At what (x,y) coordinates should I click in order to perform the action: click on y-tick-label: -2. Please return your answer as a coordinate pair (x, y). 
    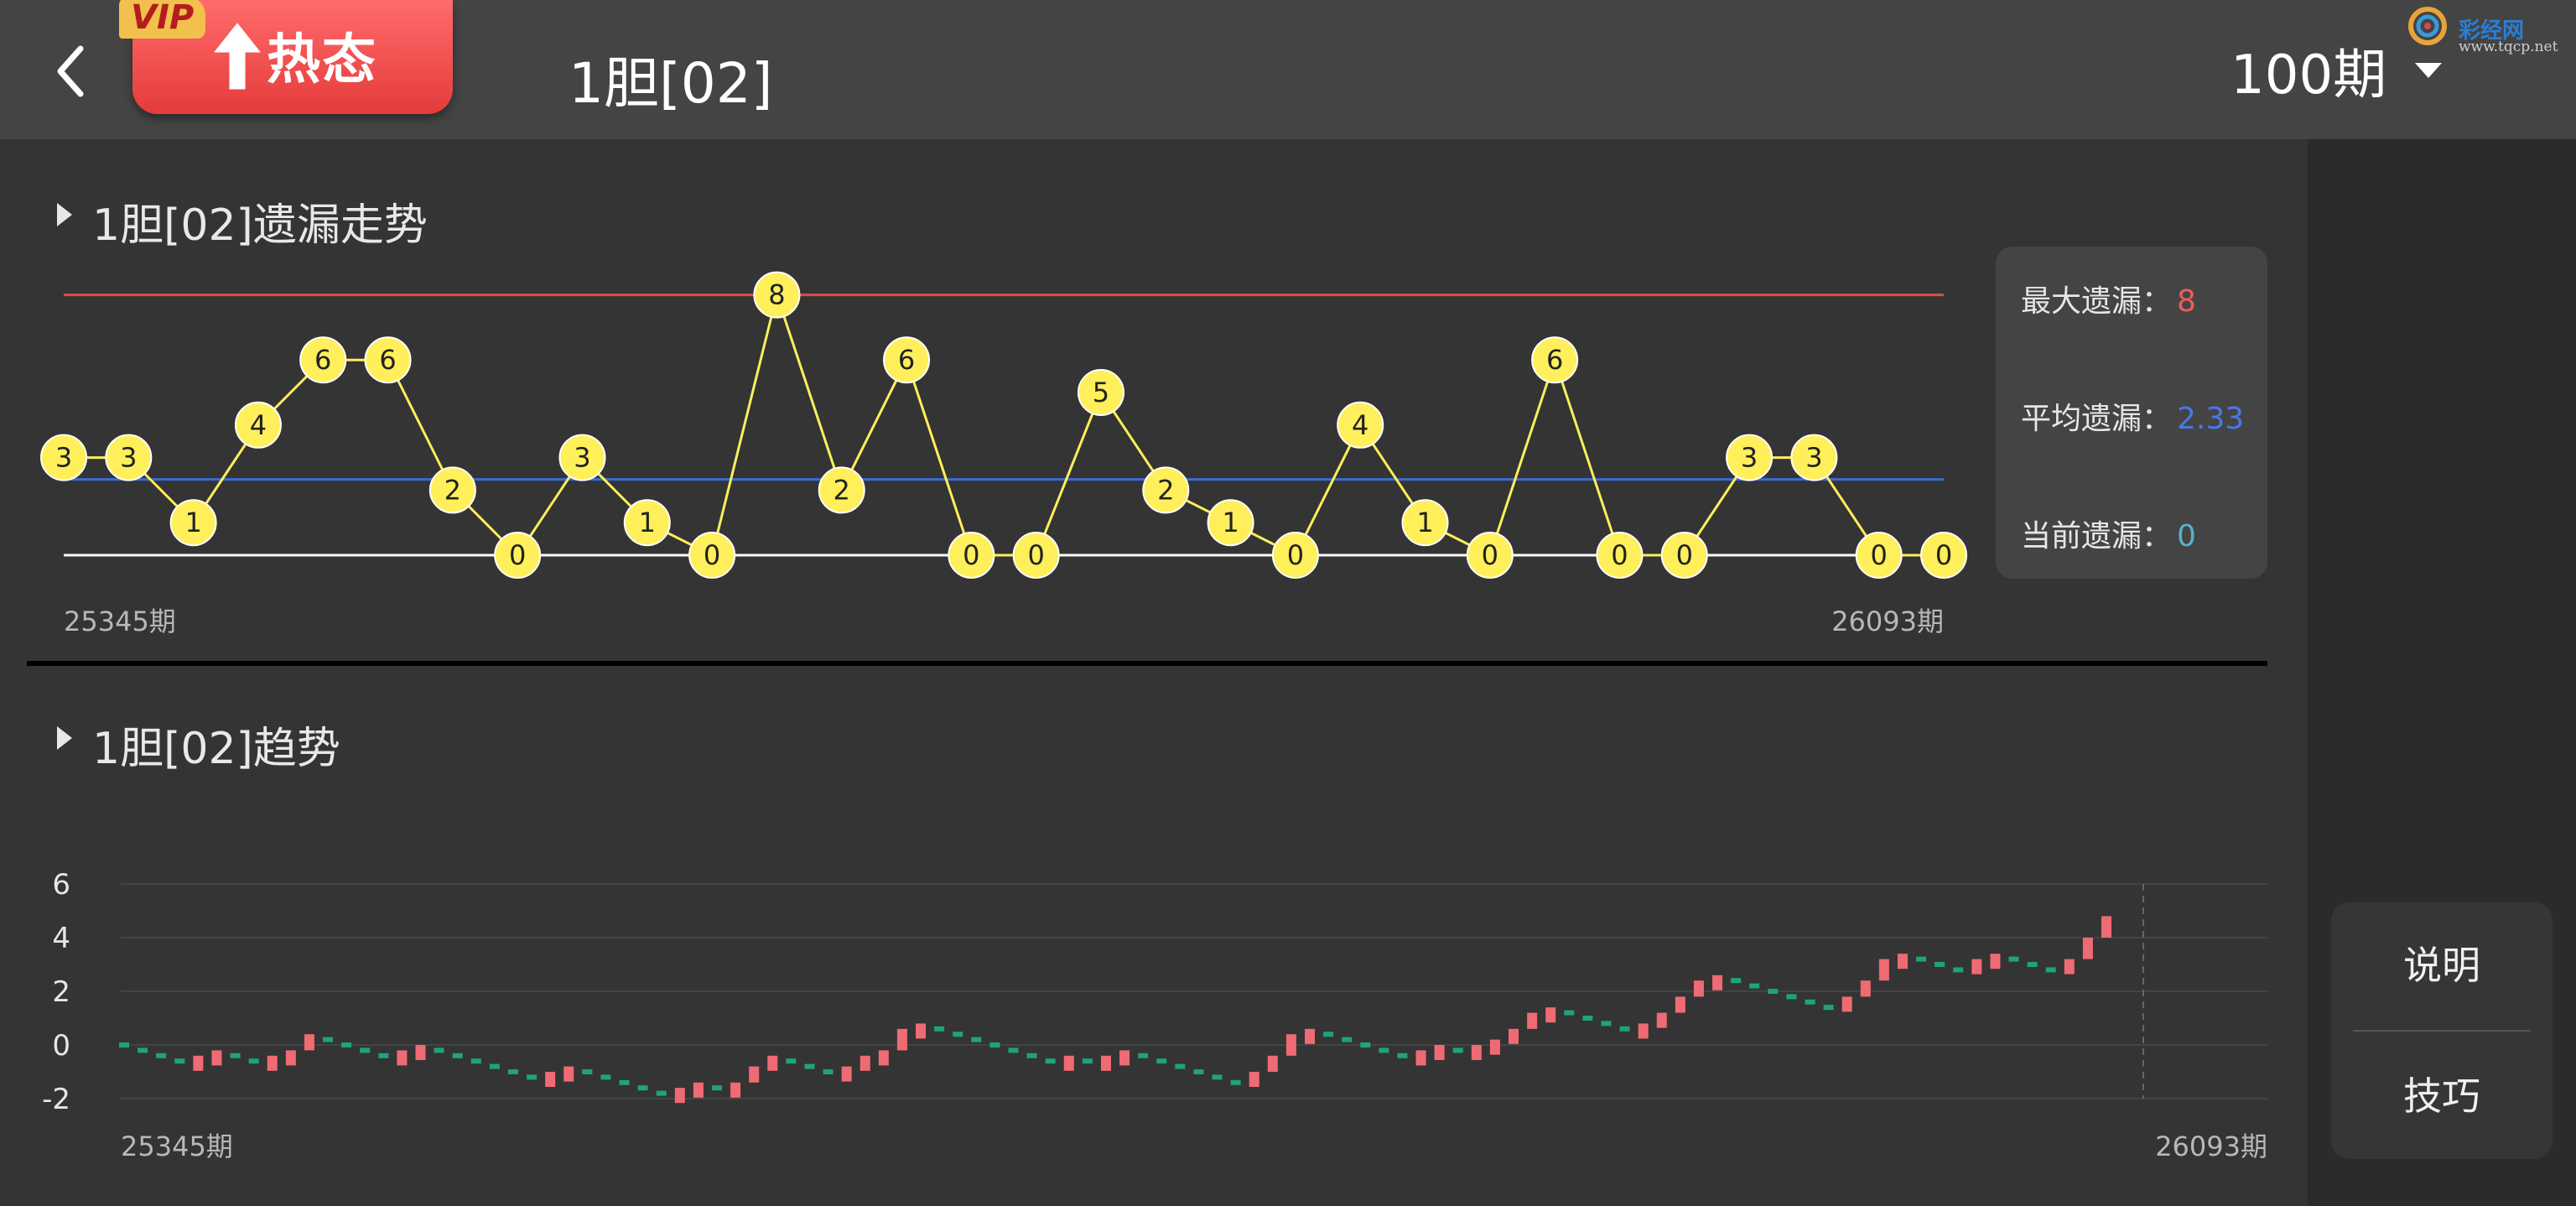
    Looking at the image, I should click on (56, 1100).